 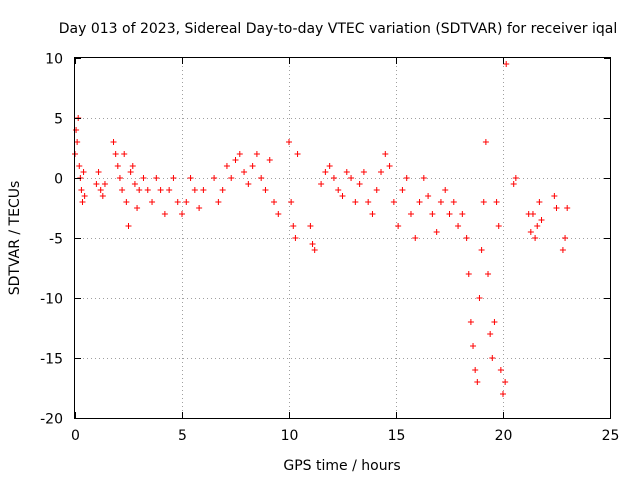 What do you see at coordinates (54, 60) in the screenshot?
I see `y-tick-label: 10` at bounding box center [54, 60].